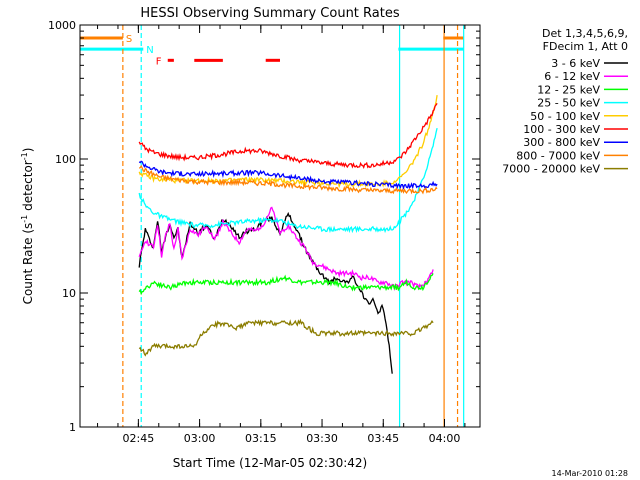 The height and width of the screenshot is (480, 640). I want to click on x-tick-label-4: 03:45, so click(383, 438).